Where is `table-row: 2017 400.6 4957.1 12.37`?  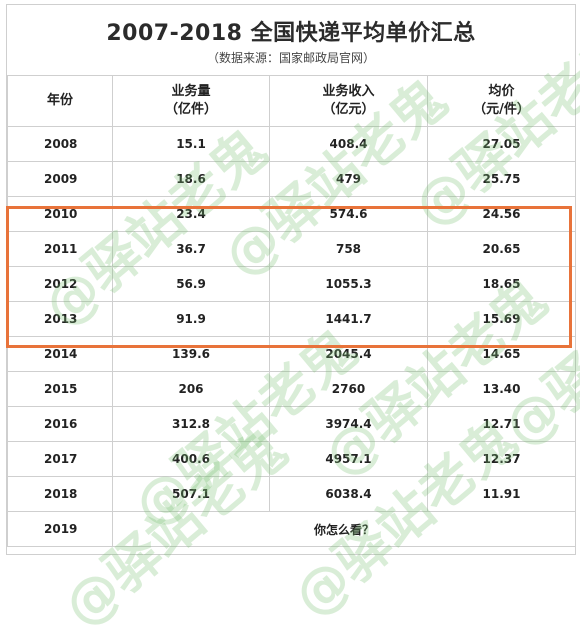
table-row: 2017 400.6 4957.1 12.37 is located at coordinates (291, 459).